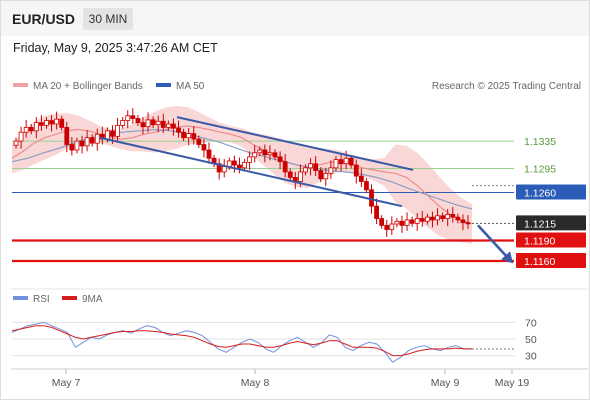  I want to click on level-box-1.1215, so click(551, 223).